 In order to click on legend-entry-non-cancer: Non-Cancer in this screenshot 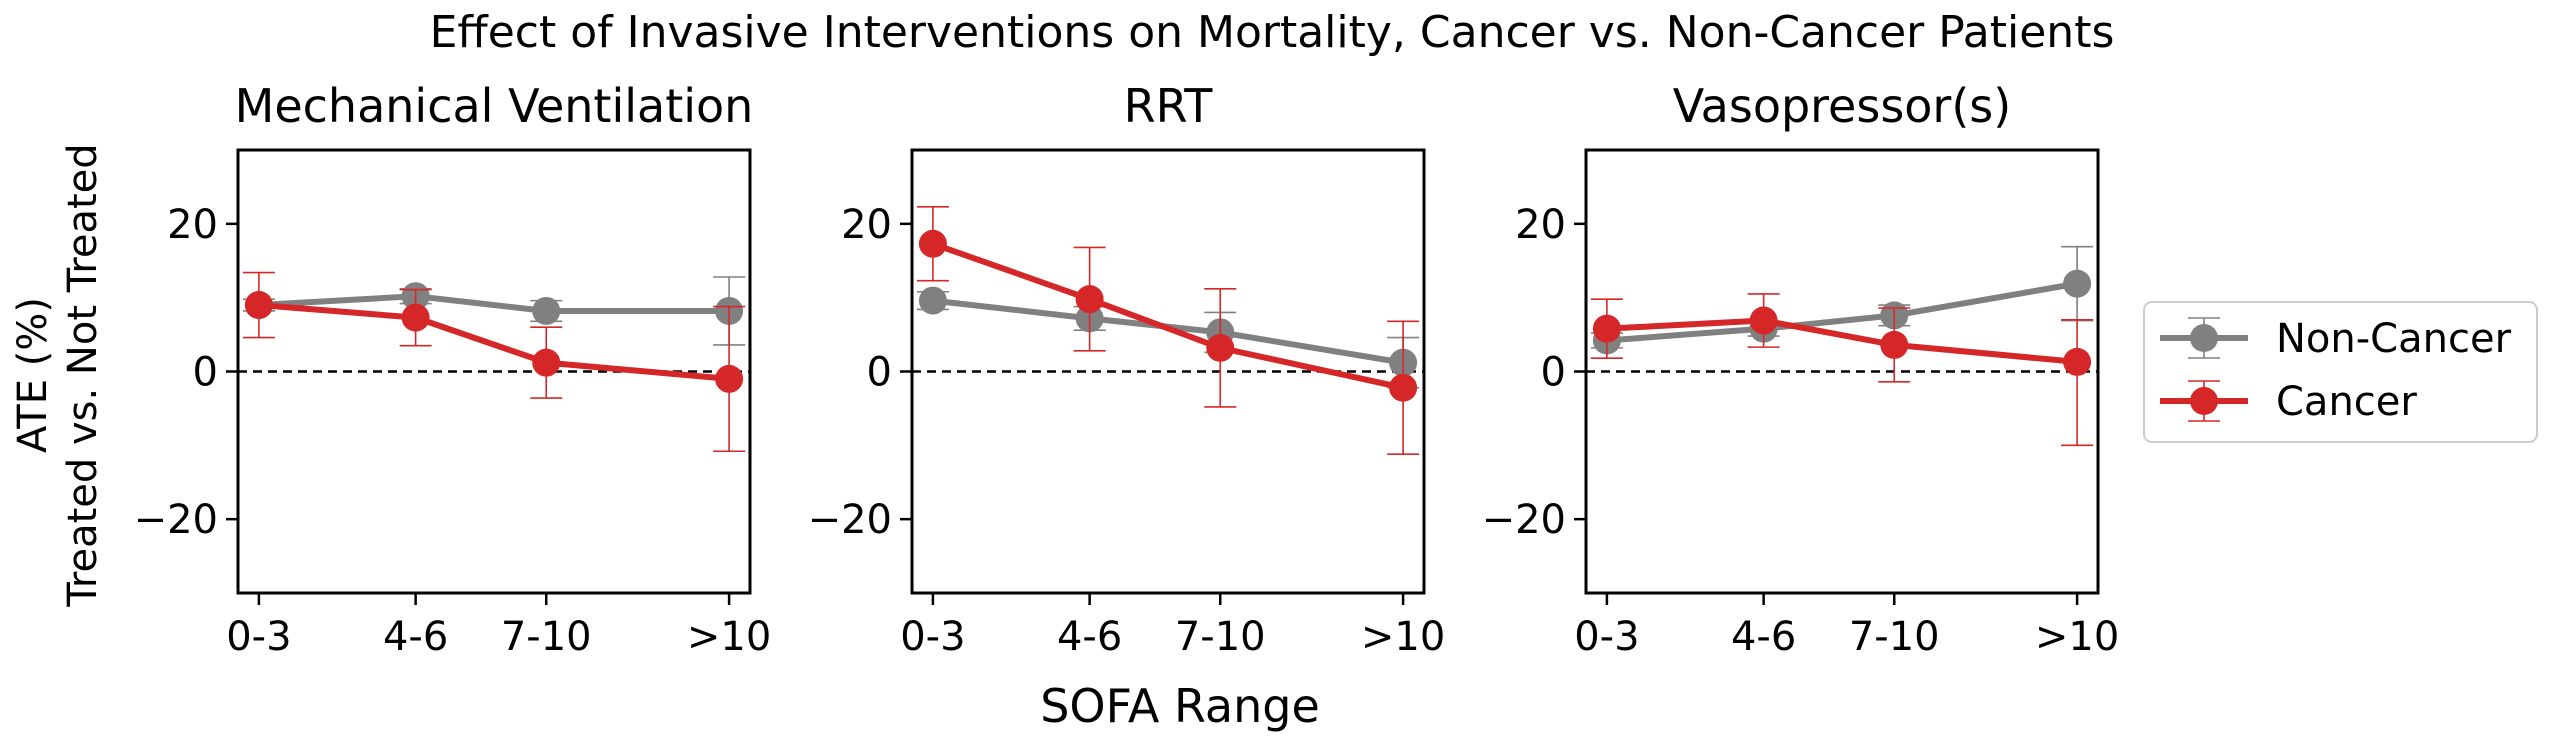, I will do `click(2336, 339)`.